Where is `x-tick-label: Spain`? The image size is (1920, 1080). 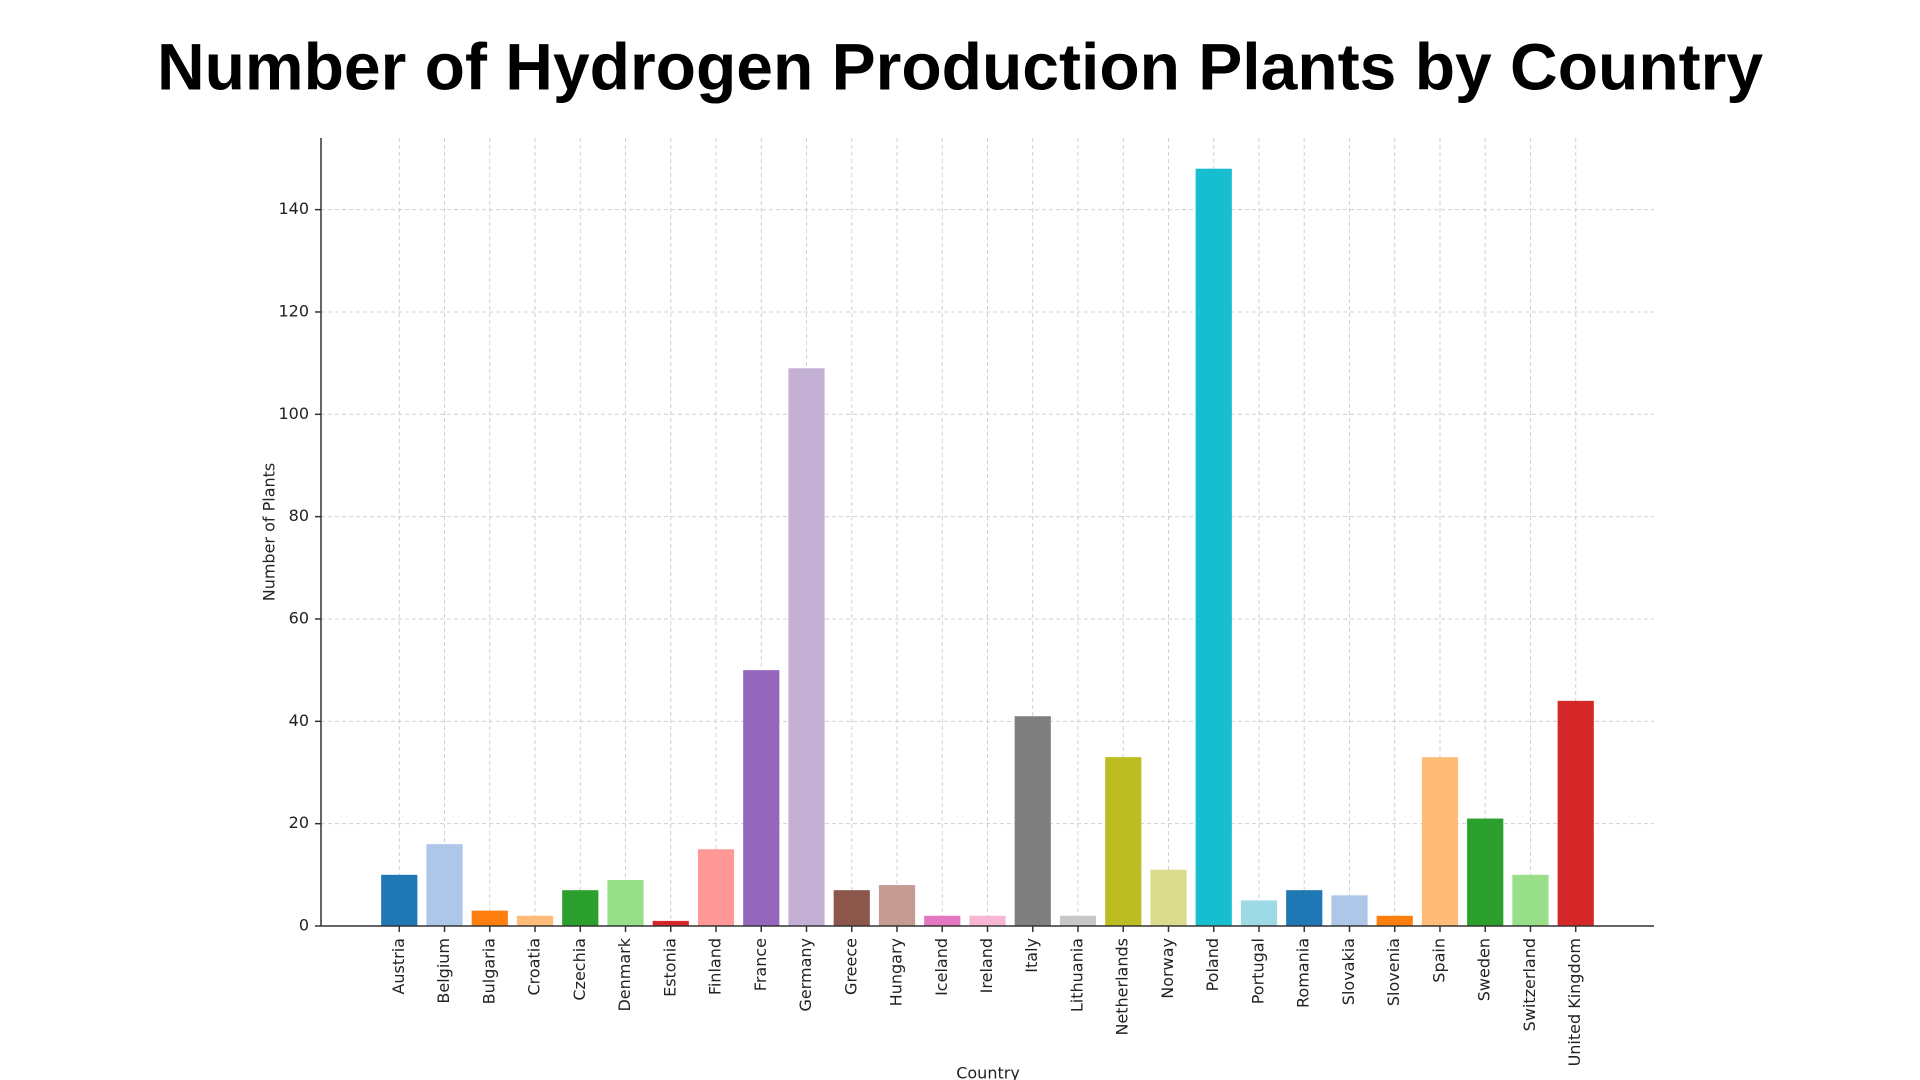
x-tick-label: Spain is located at coordinates (1438, 960).